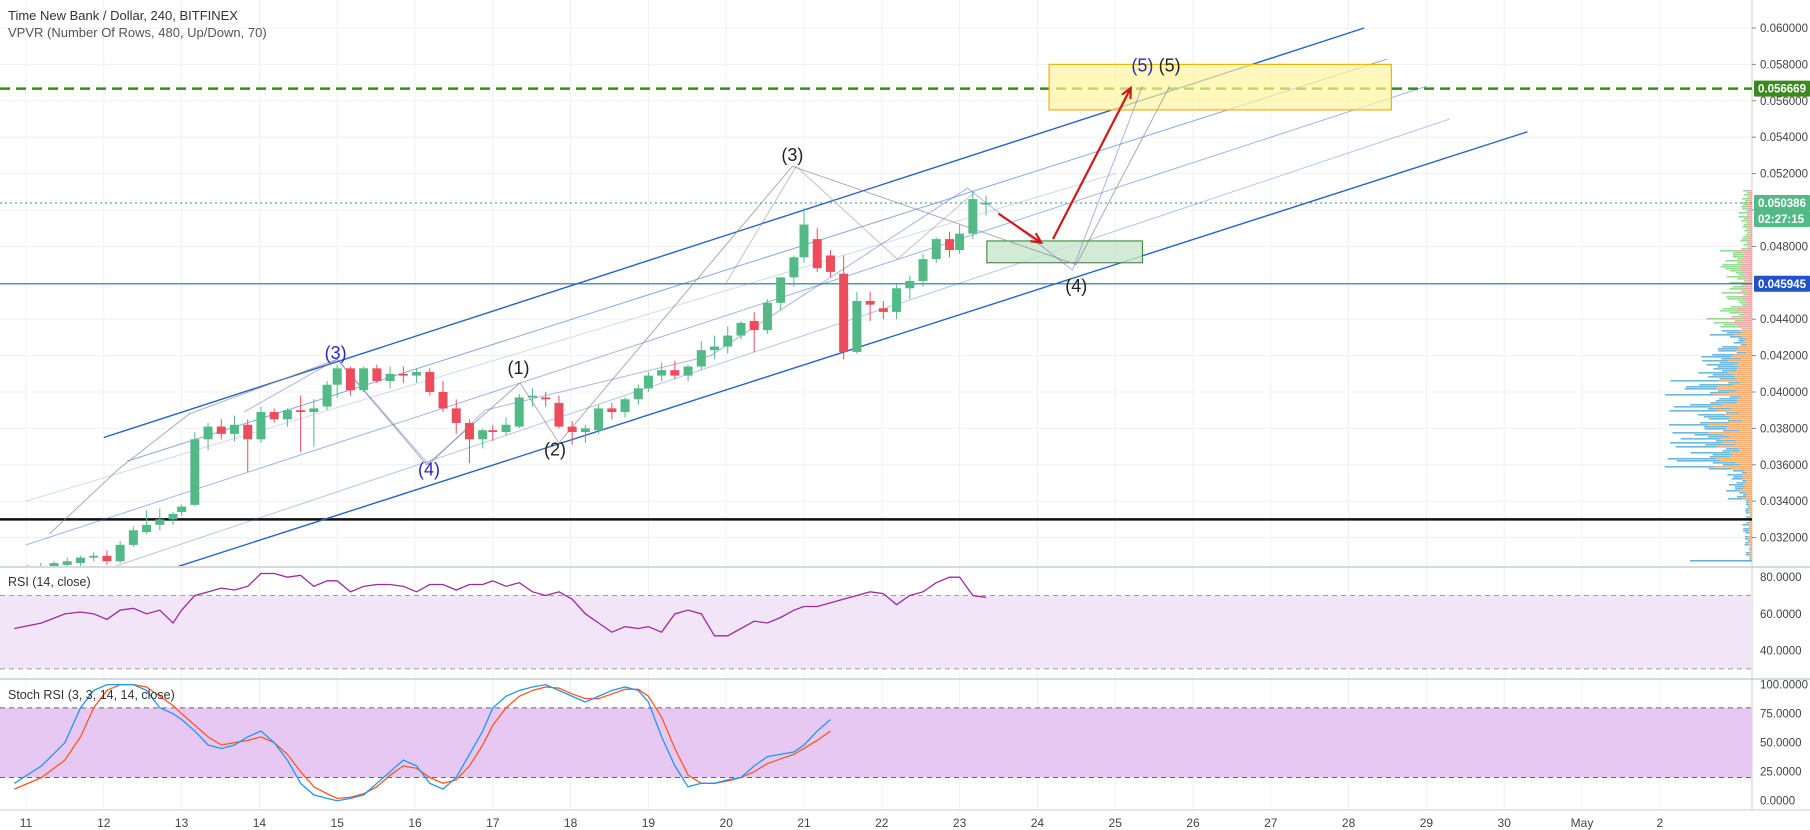 Image resolution: width=1810 pixels, height=830 pixels. What do you see at coordinates (493, 823) in the screenshot?
I see `time-tick-label: 17` at bounding box center [493, 823].